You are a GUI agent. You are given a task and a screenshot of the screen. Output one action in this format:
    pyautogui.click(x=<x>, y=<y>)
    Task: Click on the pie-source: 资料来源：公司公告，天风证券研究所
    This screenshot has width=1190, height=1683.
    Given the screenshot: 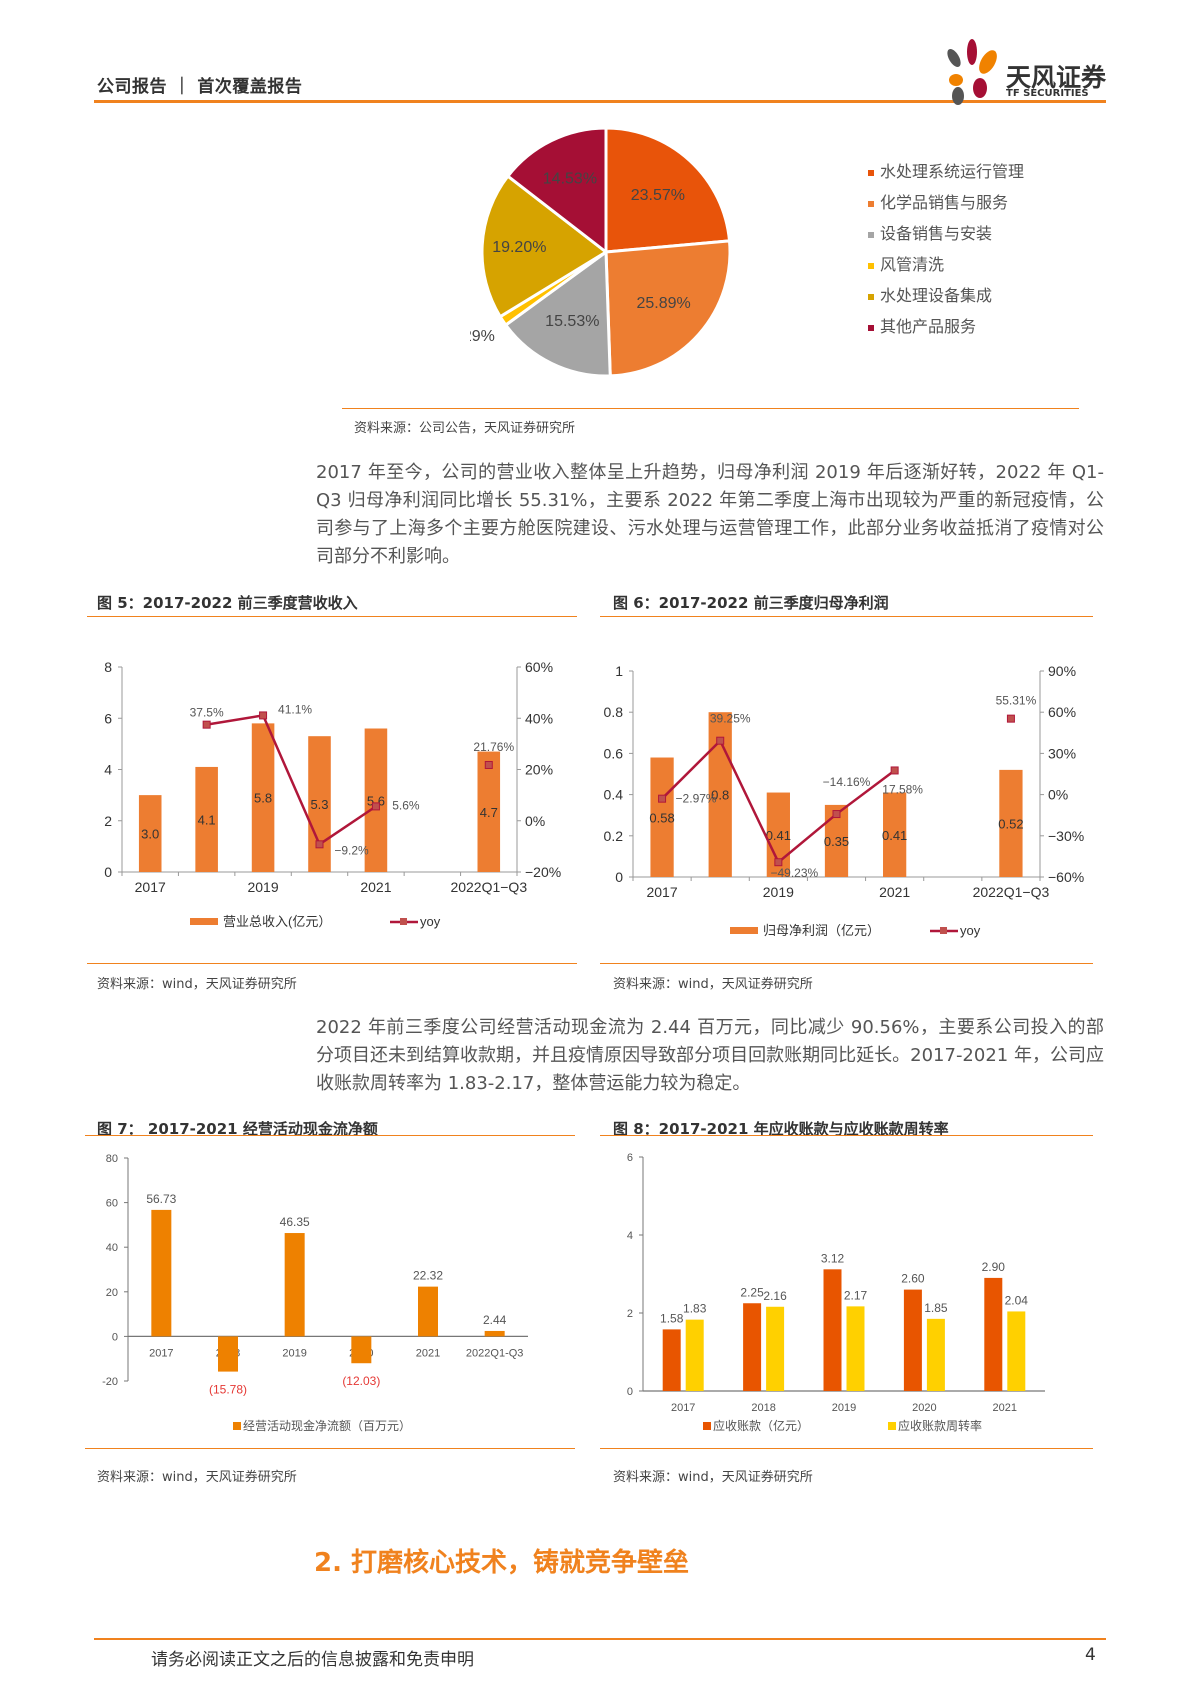 What is the action you would take?
    pyautogui.click(x=465, y=428)
    